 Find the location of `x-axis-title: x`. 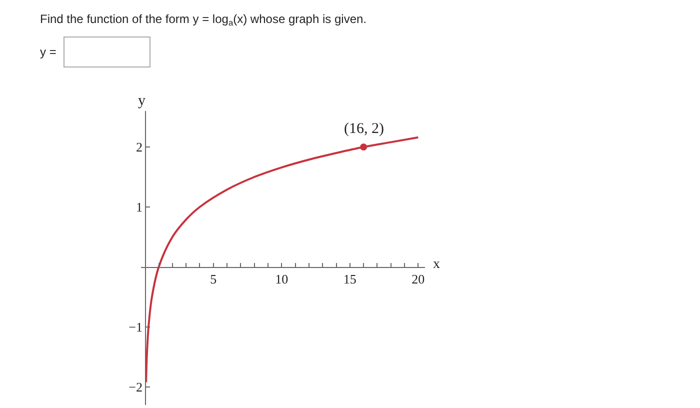

x-axis-title: x is located at coordinates (436, 264).